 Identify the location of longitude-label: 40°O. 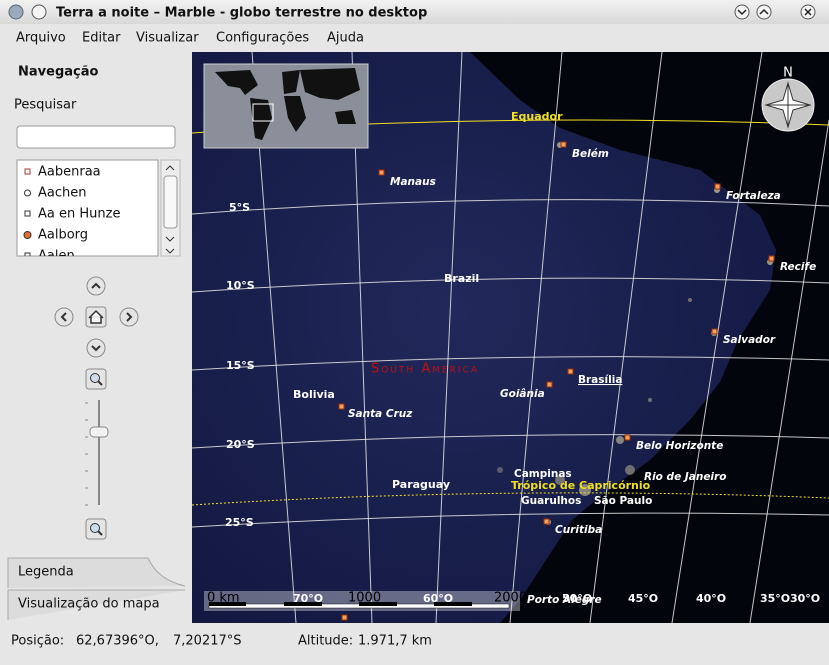
(711, 598).